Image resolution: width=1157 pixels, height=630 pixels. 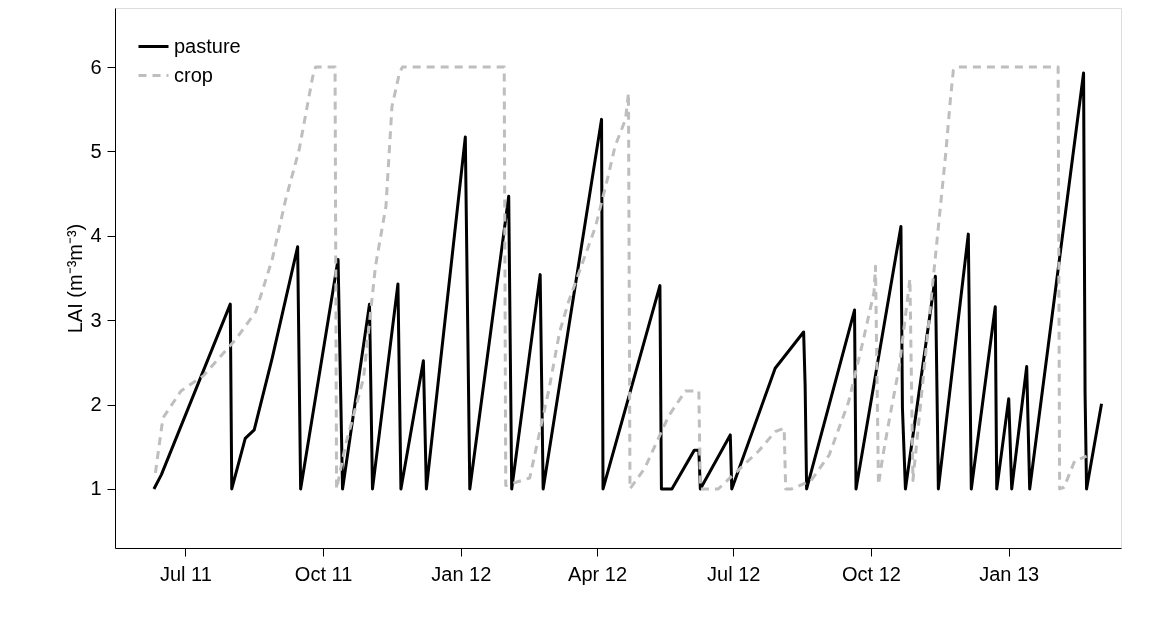 What do you see at coordinates (1009, 573) in the screenshot?
I see `x-tick-label: Jan 13` at bounding box center [1009, 573].